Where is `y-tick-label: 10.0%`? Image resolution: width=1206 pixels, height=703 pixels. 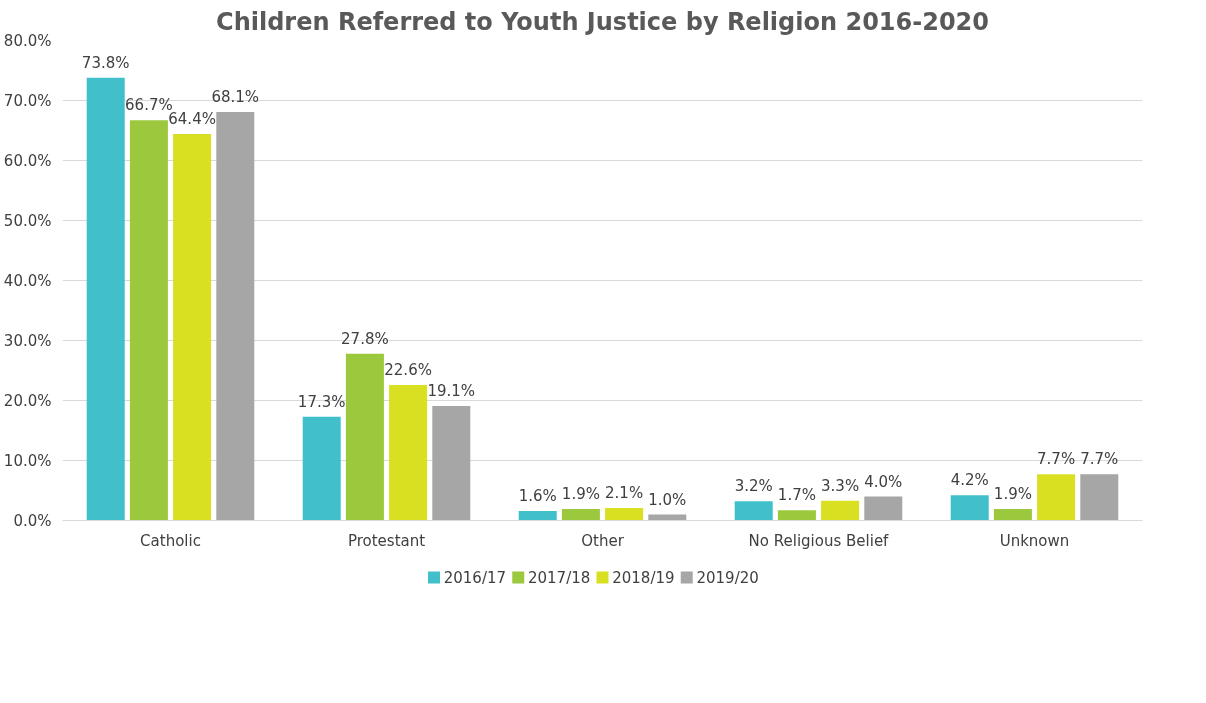
y-tick-label: 10.0% is located at coordinates (27, 460).